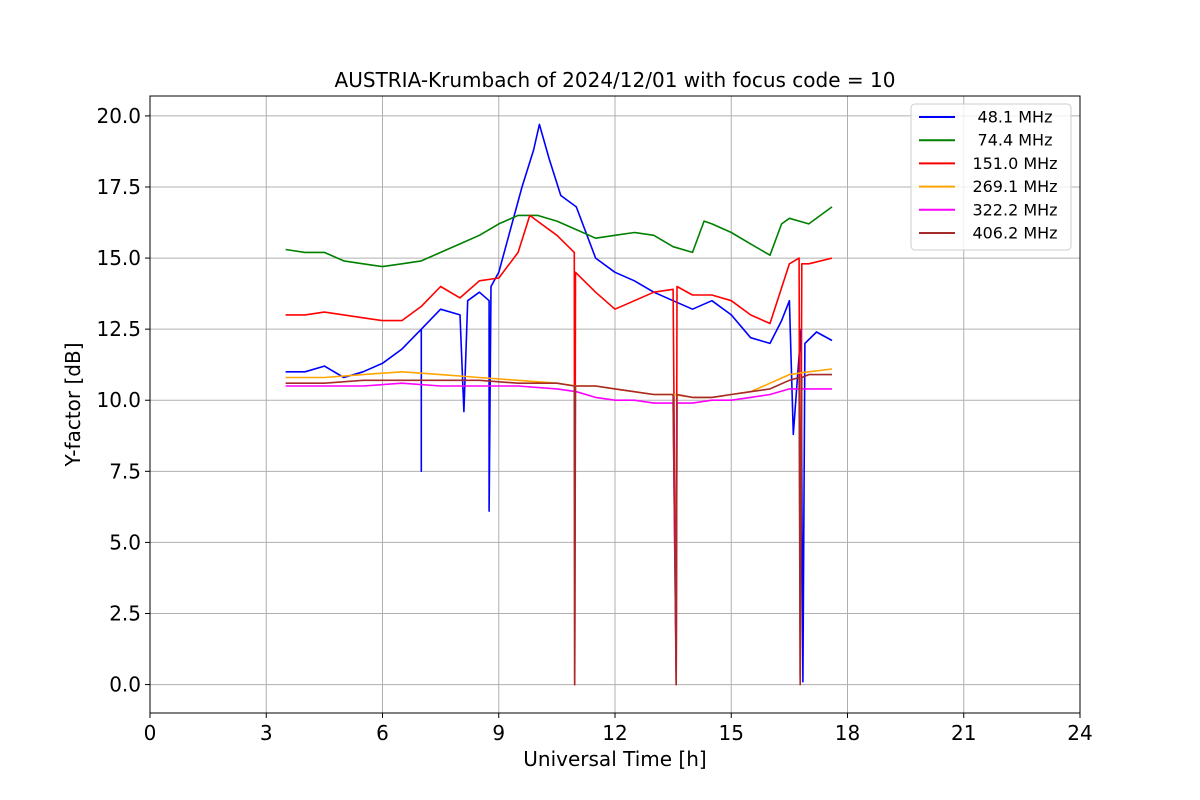 This screenshot has width=1200, height=800. What do you see at coordinates (125, 471) in the screenshot?
I see `y-tick-label: 7.5` at bounding box center [125, 471].